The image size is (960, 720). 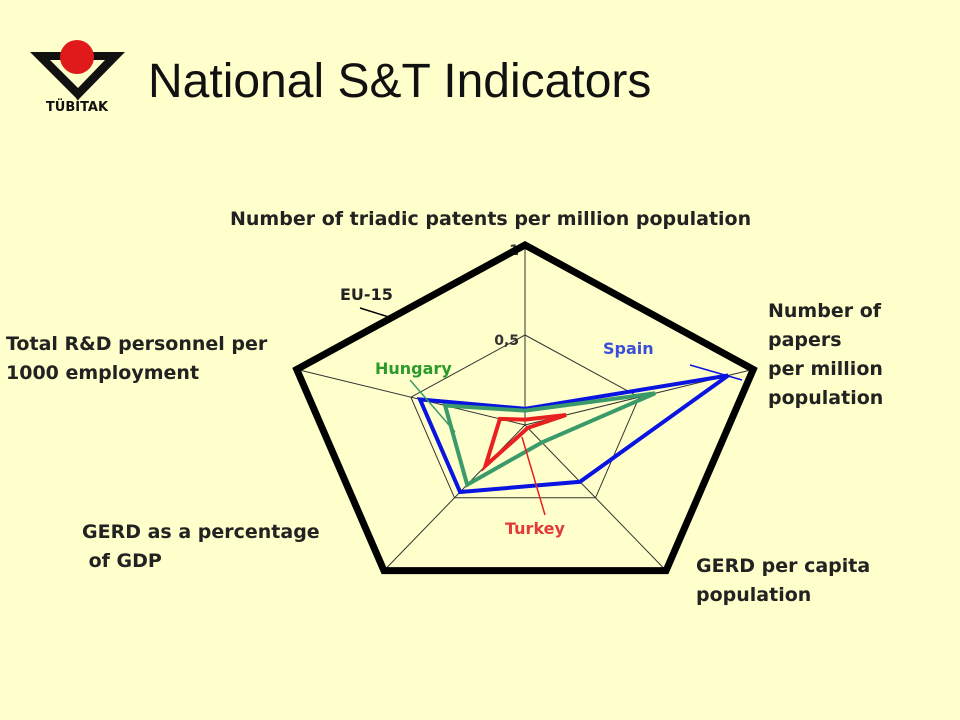 I want to click on axis-label: per million, so click(x=825, y=369).